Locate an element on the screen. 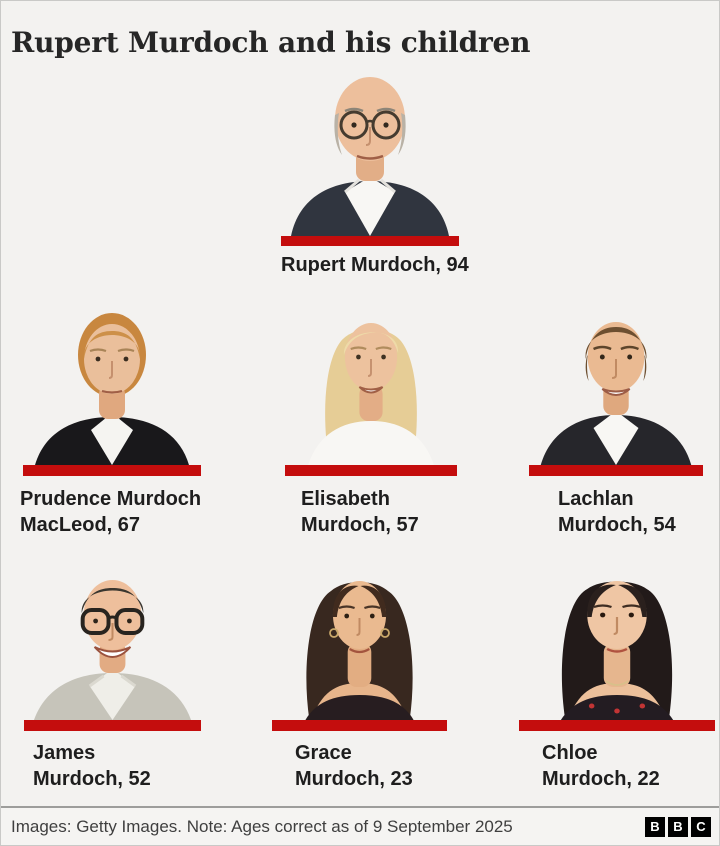  bbc-logo-block-b2: B is located at coordinates (678, 826).